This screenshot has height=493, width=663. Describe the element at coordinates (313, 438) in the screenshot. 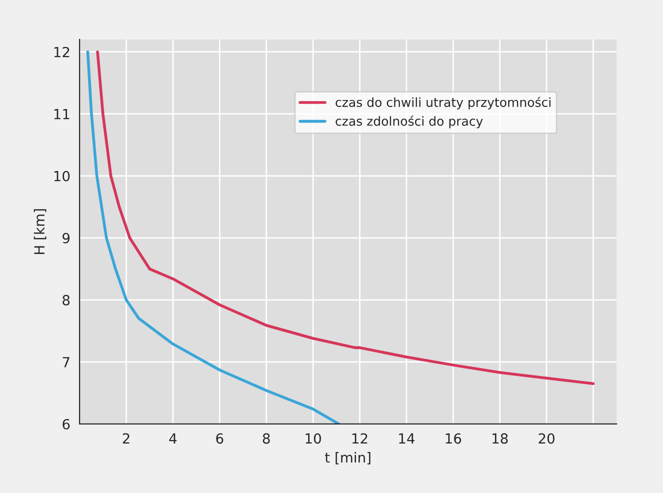

I see `x-tick-label: 10` at that location.